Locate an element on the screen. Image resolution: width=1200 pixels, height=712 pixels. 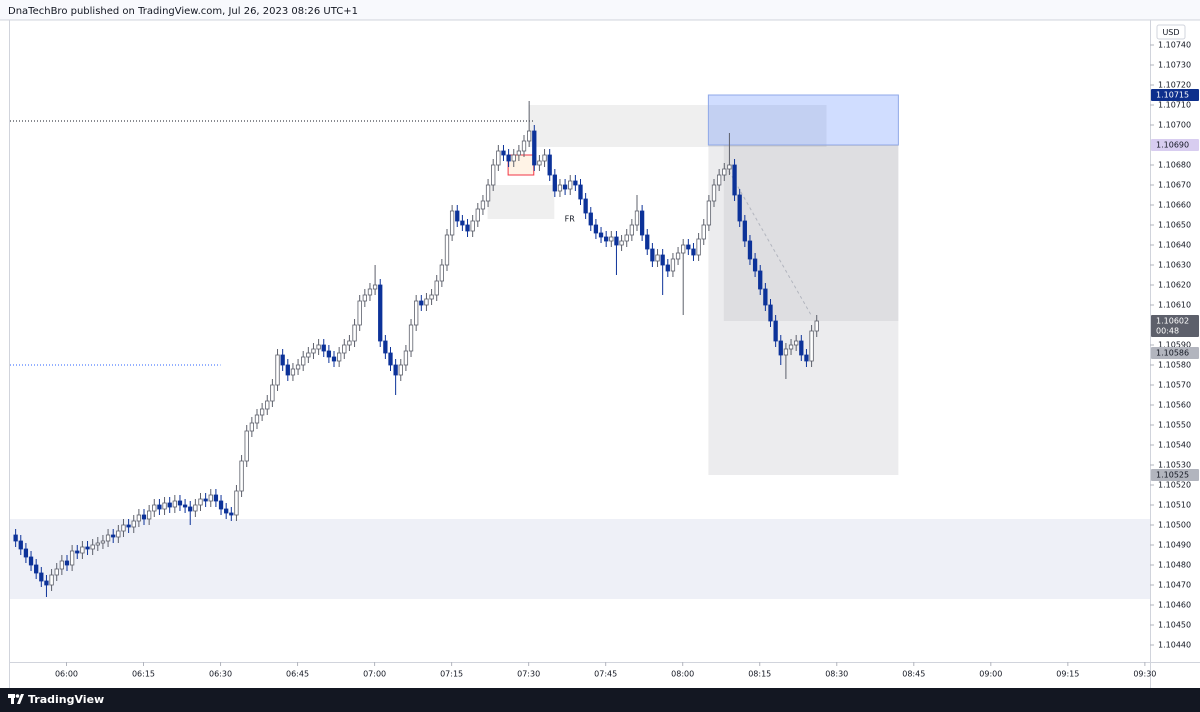
x-tick-label: 07:00 is located at coordinates (374, 674).